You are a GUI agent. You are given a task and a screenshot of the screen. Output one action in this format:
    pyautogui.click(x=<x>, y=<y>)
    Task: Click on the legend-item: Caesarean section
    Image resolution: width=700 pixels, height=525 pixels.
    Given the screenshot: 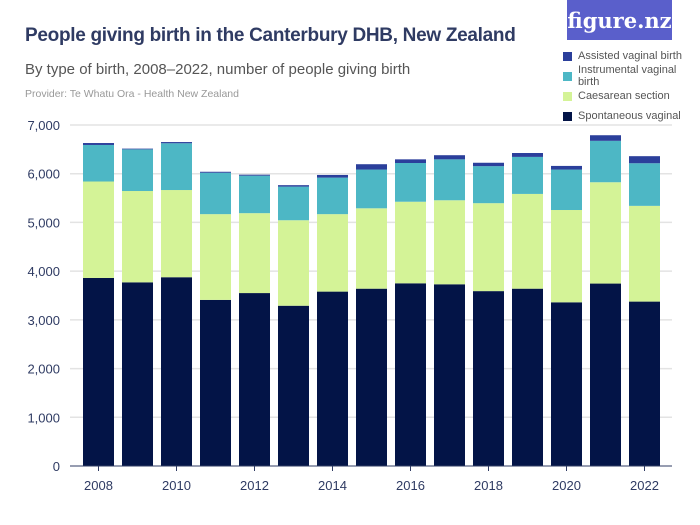 What is the action you would take?
    pyautogui.click(x=631, y=96)
    